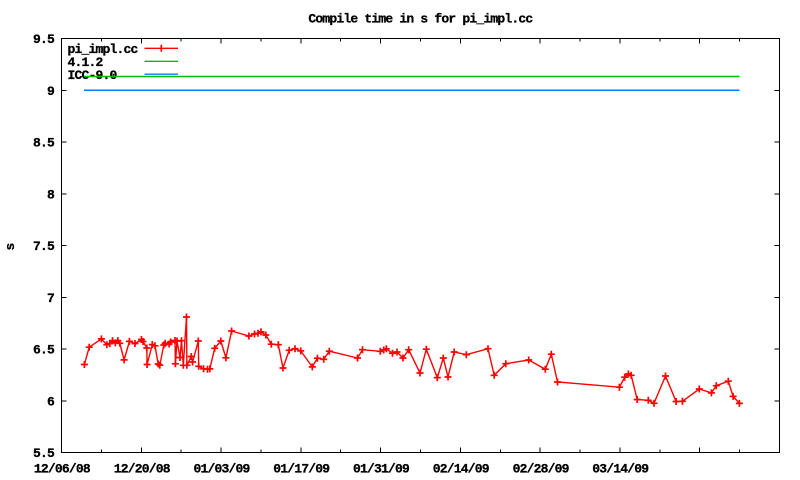 This screenshot has width=800, height=480. I want to click on svg-text: 02/28/09, so click(541, 469).